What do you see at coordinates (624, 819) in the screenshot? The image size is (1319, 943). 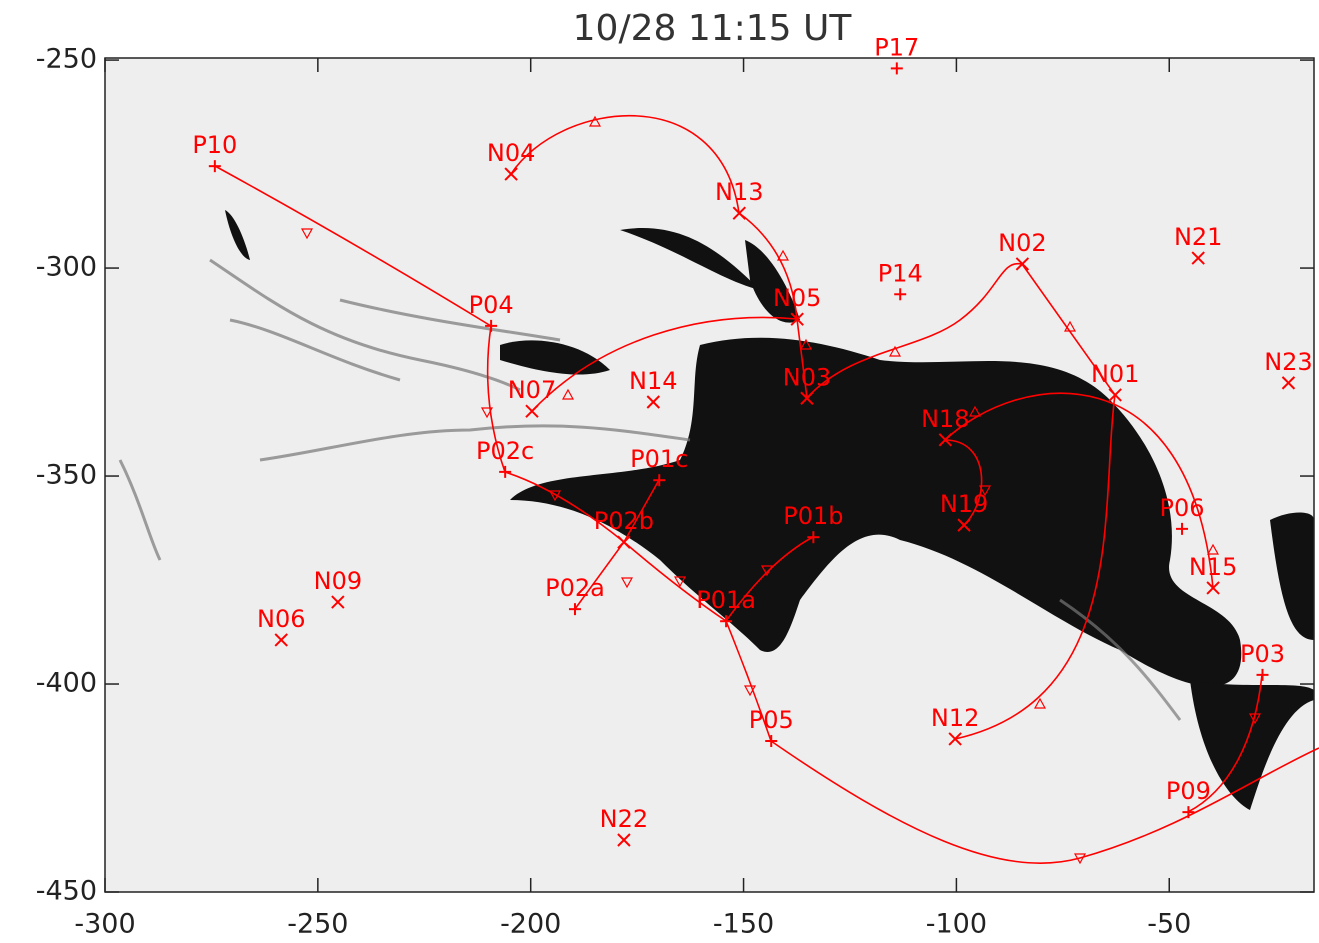 I see `point-label: N22` at bounding box center [624, 819].